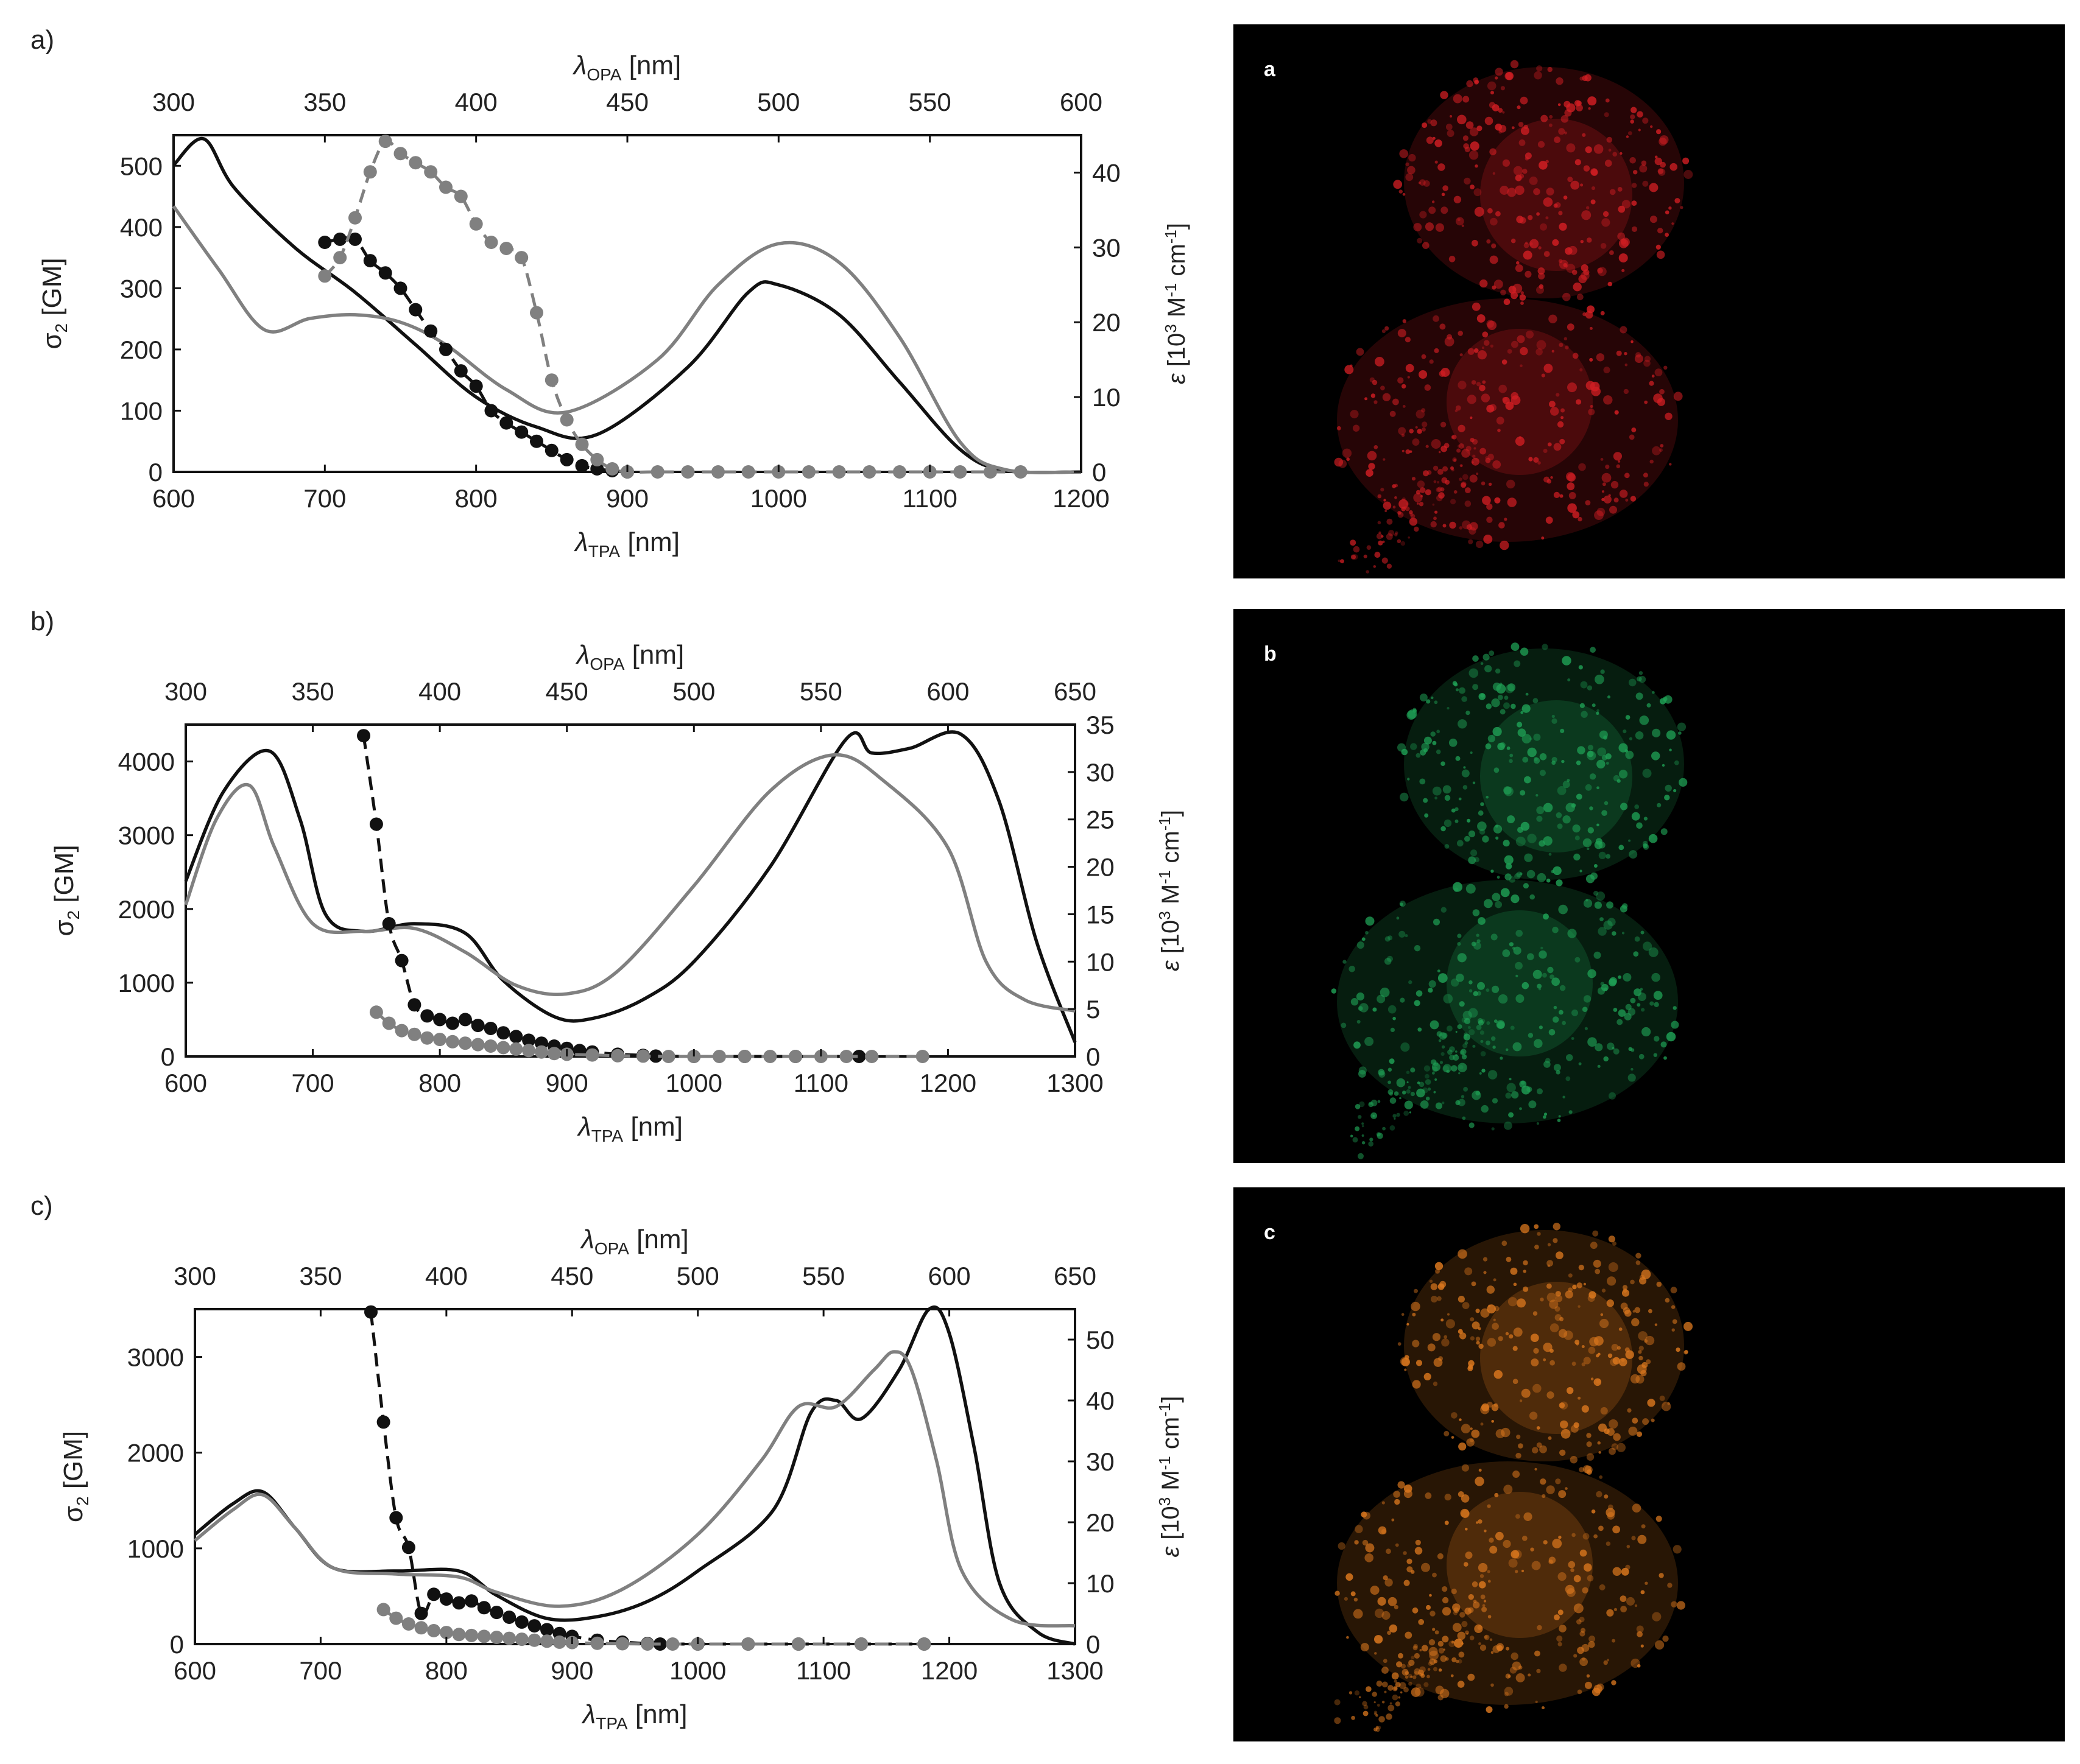 This screenshot has width=2080, height=1764. What do you see at coordinates (821, 691) in the screenshot?
I see `top-tick-label: 550` at bounding box center [821, 691].